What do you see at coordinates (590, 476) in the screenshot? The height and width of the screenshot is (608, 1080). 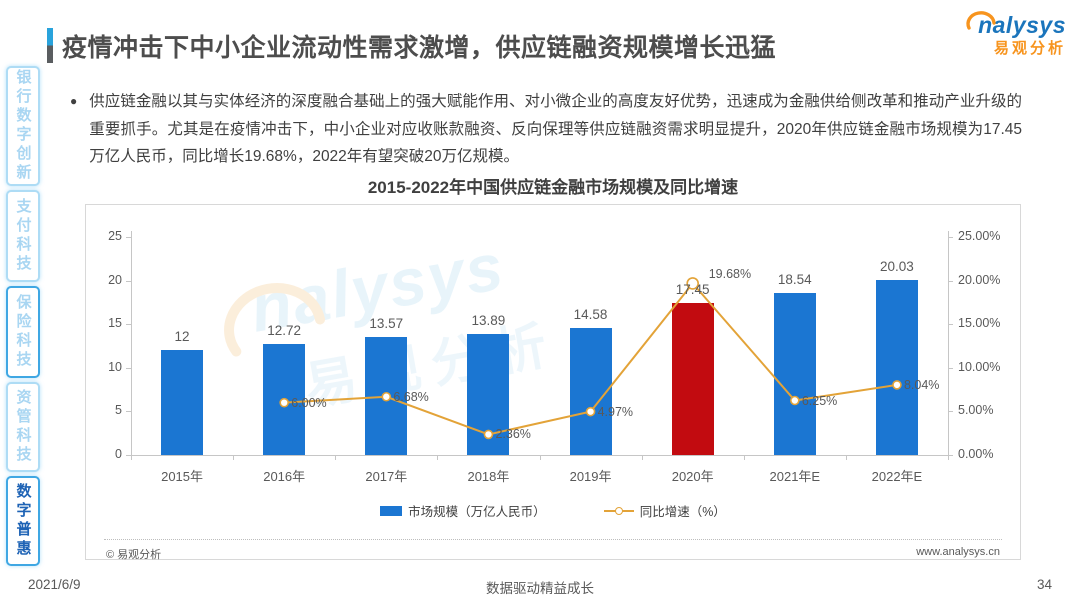 I see `x-axis-label: 2019年` at bounding box center [590, 476].